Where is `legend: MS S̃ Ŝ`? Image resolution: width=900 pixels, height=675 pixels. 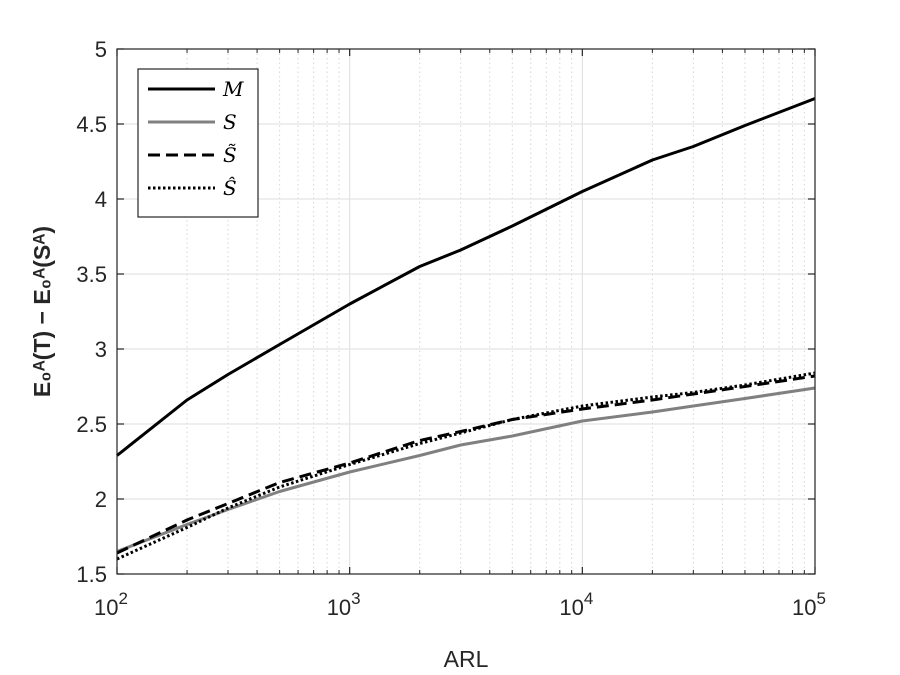
legend: MS S̃ Ŝ is located at coordinates (198, 143).